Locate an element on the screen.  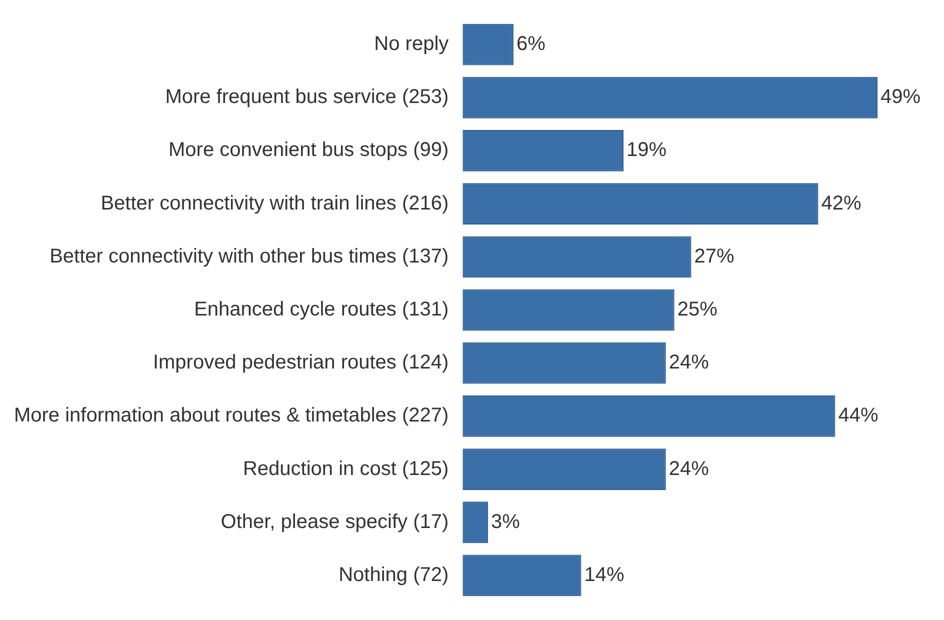
data-label: 27% is located at coordinates (714, 256).